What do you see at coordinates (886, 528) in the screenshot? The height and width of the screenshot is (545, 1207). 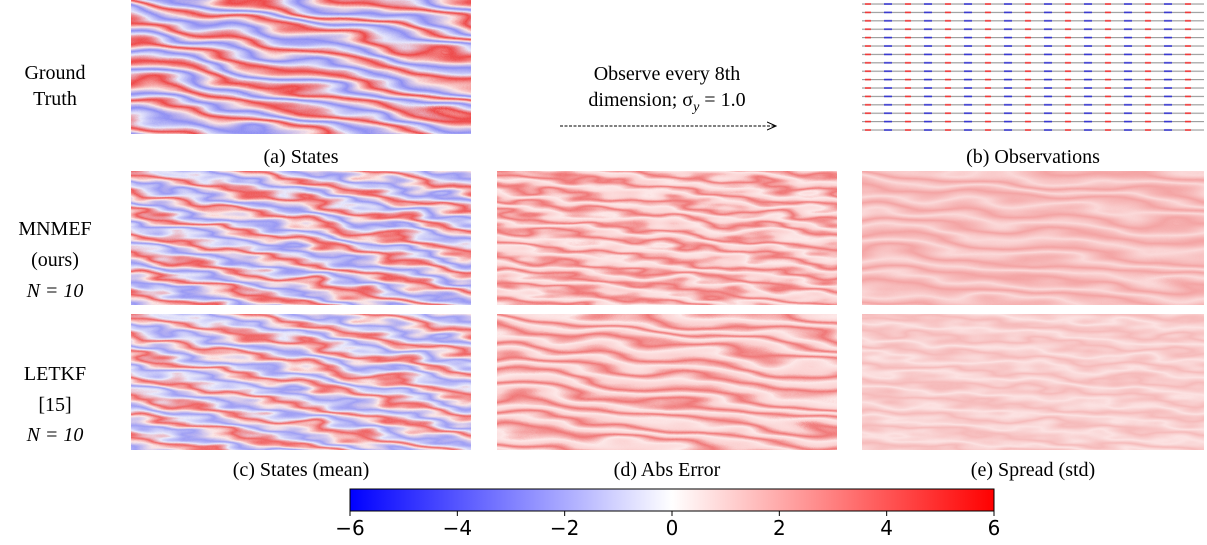 I see `tick-label: 4` at bounding box center [886, 528].